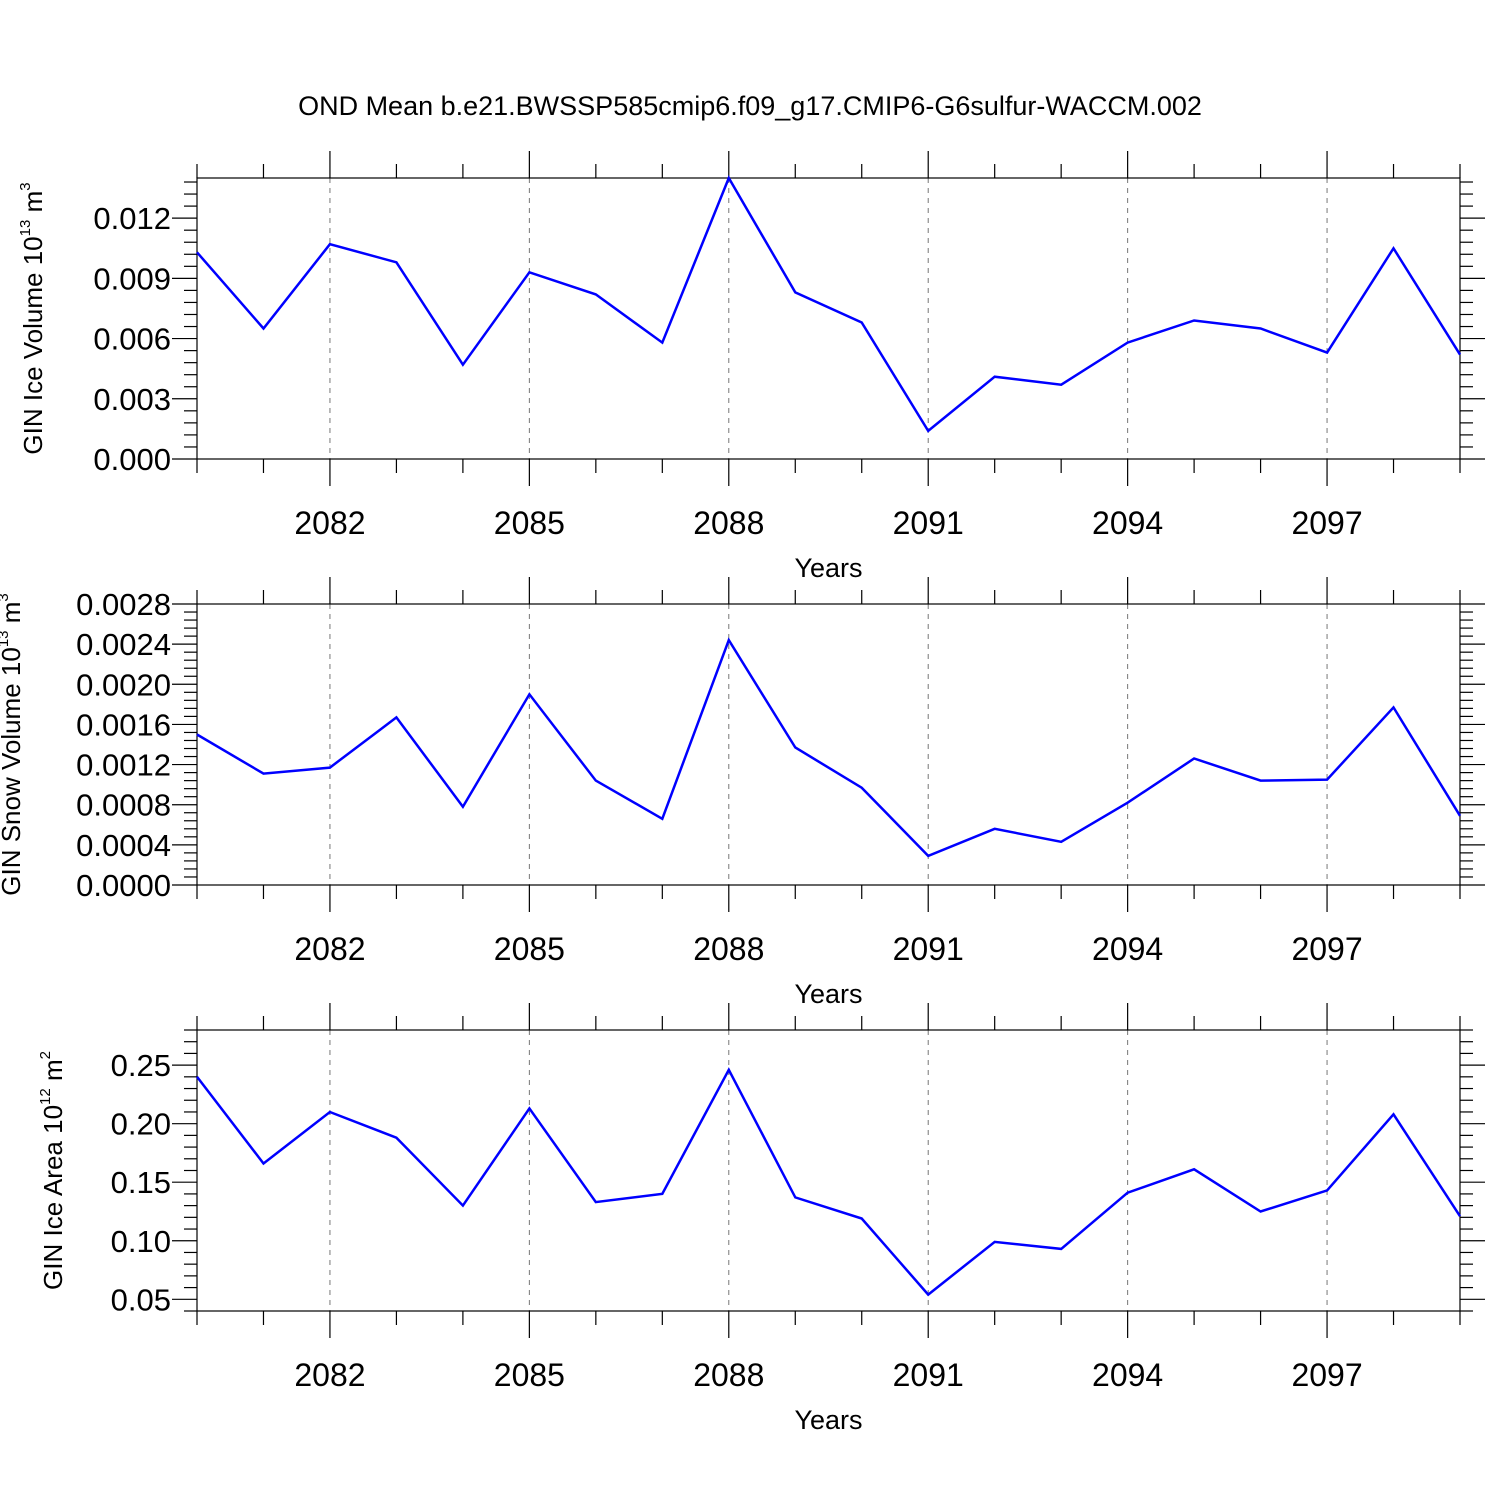  What do you see at coordinates (132, 399) in the screenshot?
I see `y-tick-label: 0.003` at bounding box center [132, 399].